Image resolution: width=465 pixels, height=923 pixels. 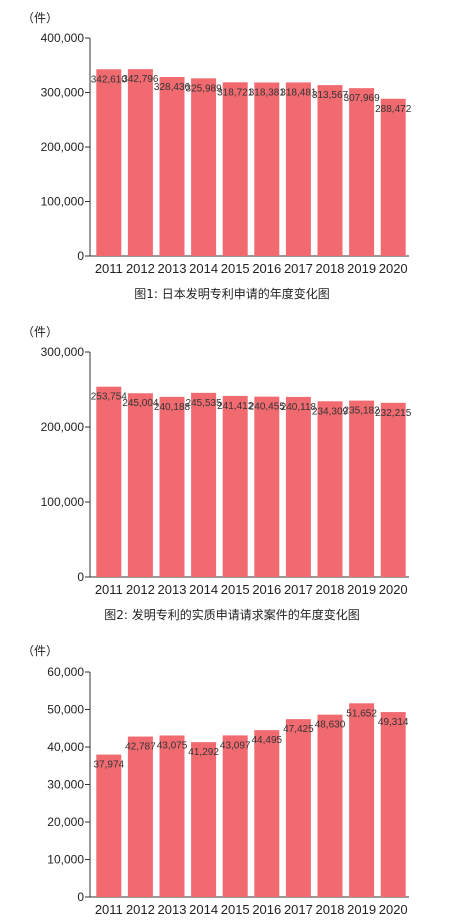 I want to click on data-label: 342,796, so click(x=140, y=79).